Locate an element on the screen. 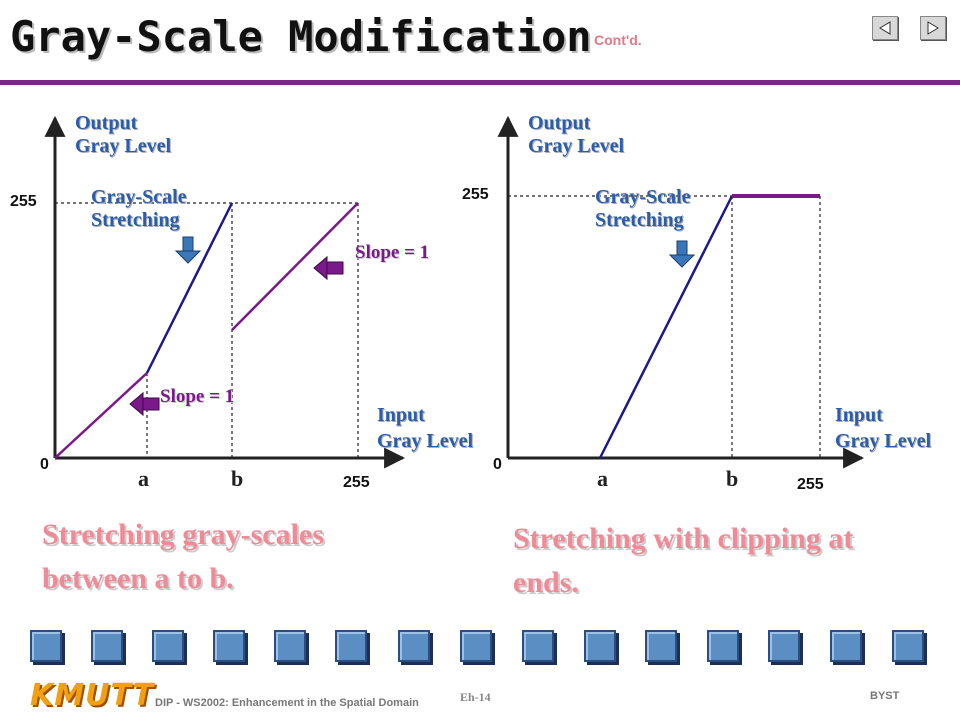 This screenshot has height=720, width=960. left-upper-slope-arrow-icon is located at coordinates (328, 268).